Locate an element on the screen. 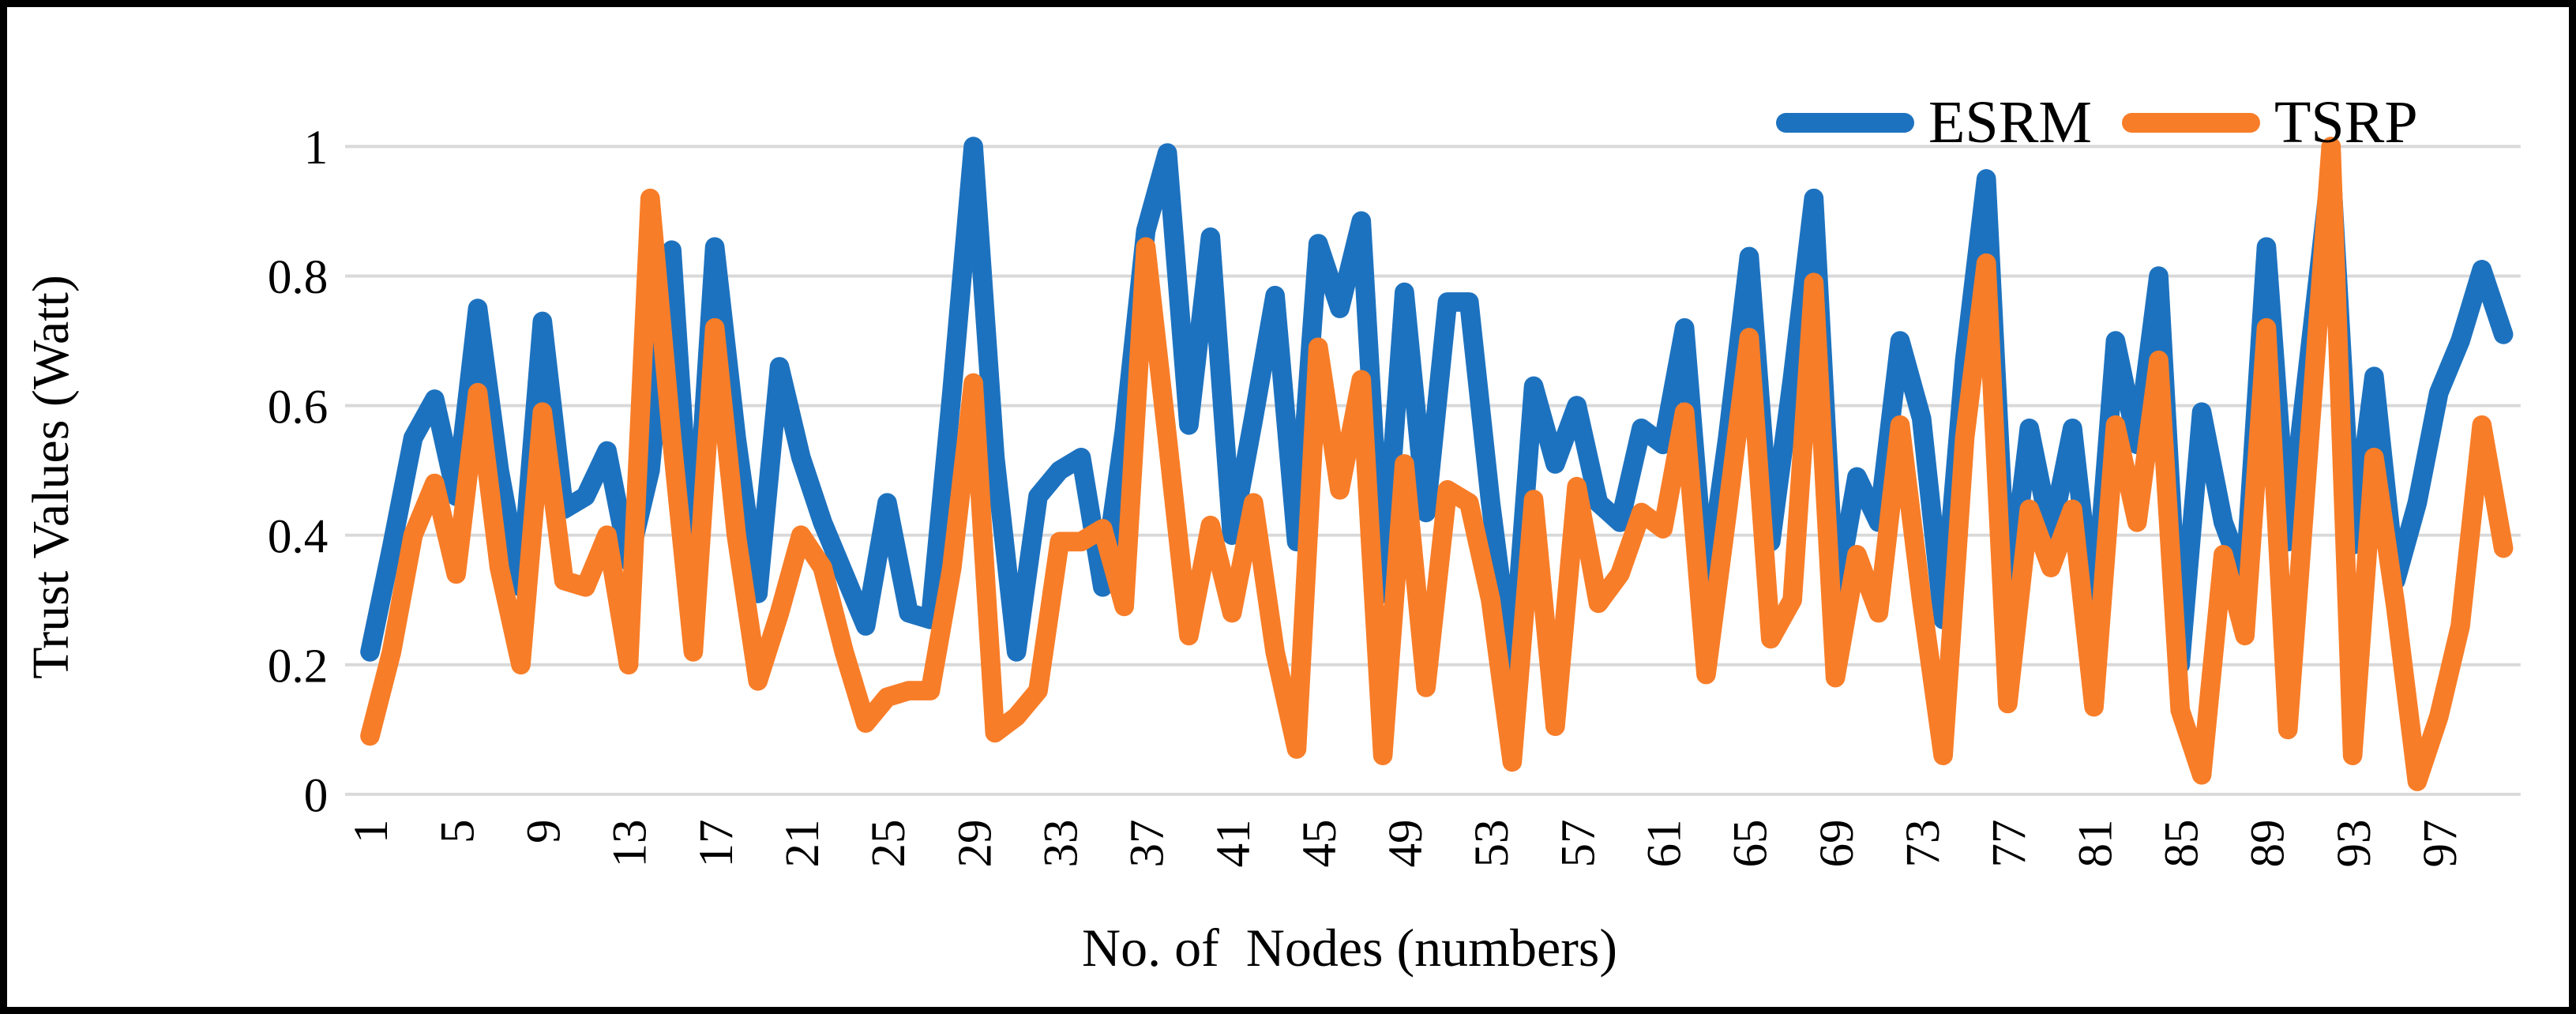  x-tick-label: 33 is located at coordinates (1061, 843).